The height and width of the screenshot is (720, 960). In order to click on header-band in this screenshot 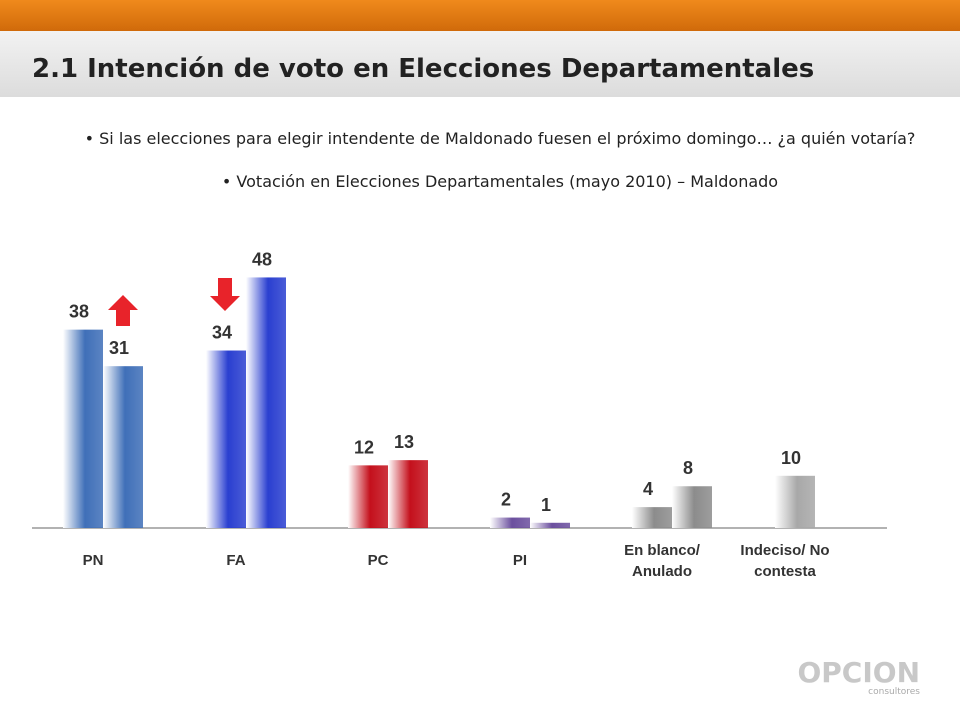, I will do `click(480, 64)`.